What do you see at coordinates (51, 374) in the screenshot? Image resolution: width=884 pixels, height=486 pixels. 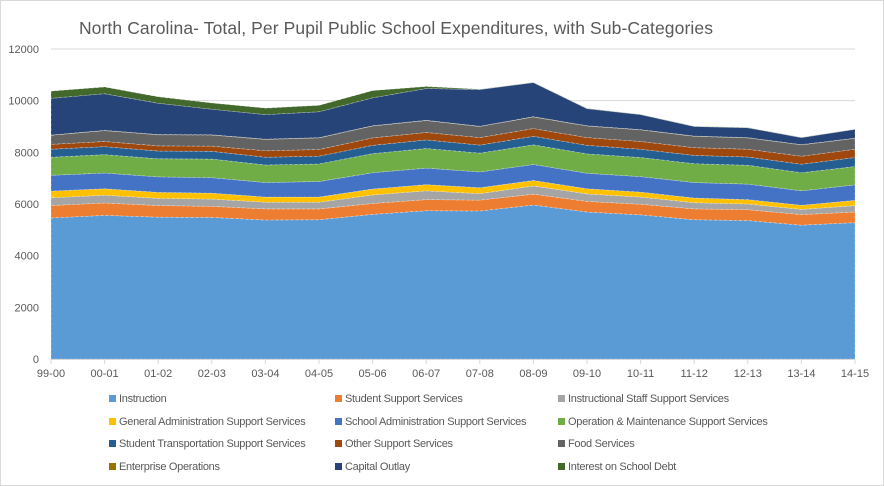 I see `x-tick-label: 99-00` at bounding box center [51, 374].